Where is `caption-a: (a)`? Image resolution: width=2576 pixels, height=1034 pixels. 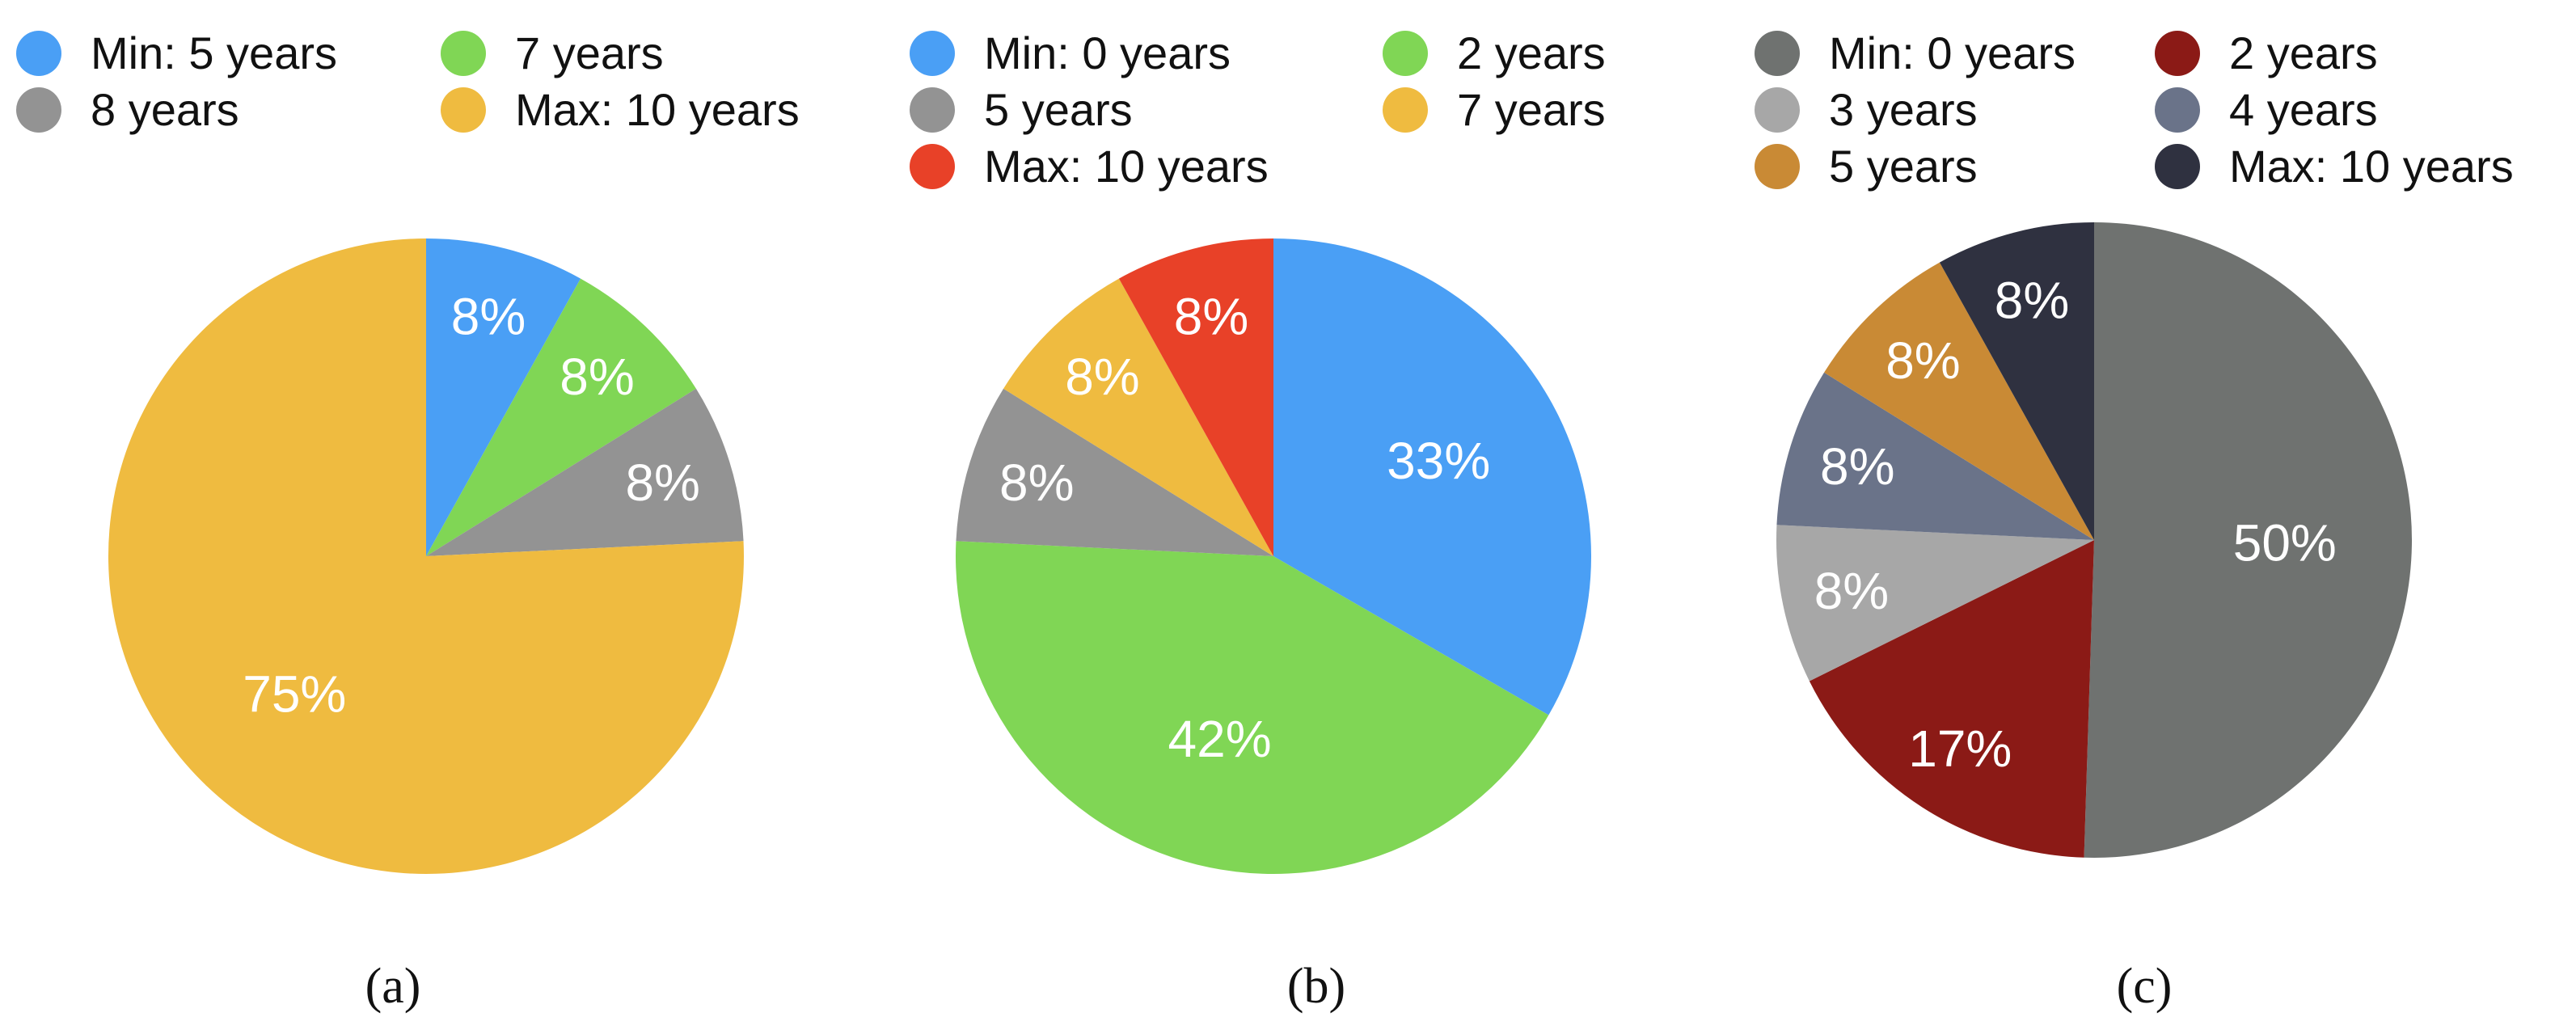 caption-a: (a) is located at coordinates (393, 986).